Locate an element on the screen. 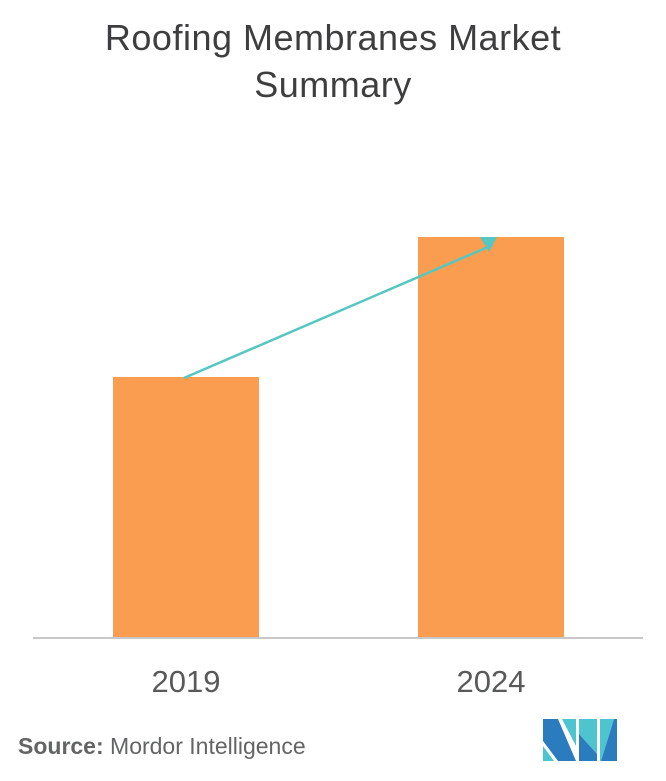  bar-2024 is located at coordinates (491, 437).